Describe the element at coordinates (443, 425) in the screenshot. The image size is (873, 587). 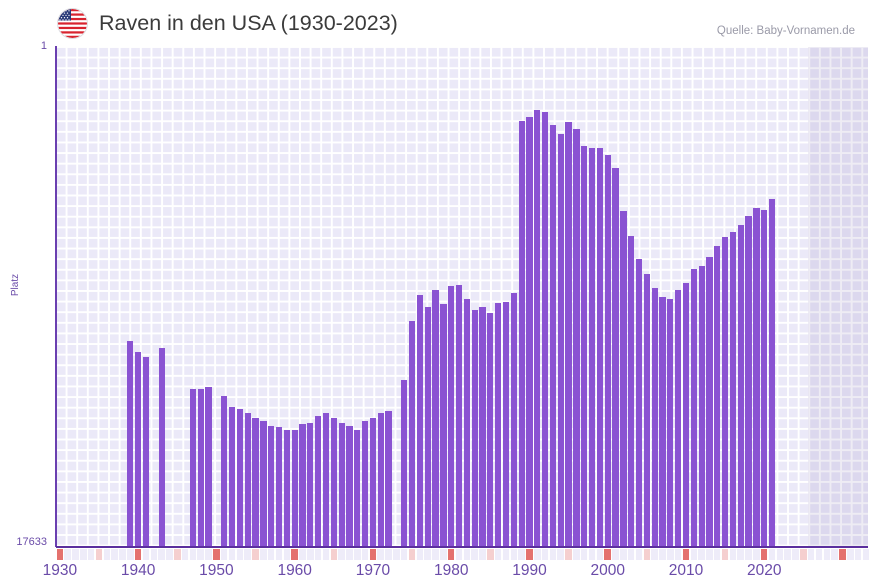
I see `bar-1979` at that location.